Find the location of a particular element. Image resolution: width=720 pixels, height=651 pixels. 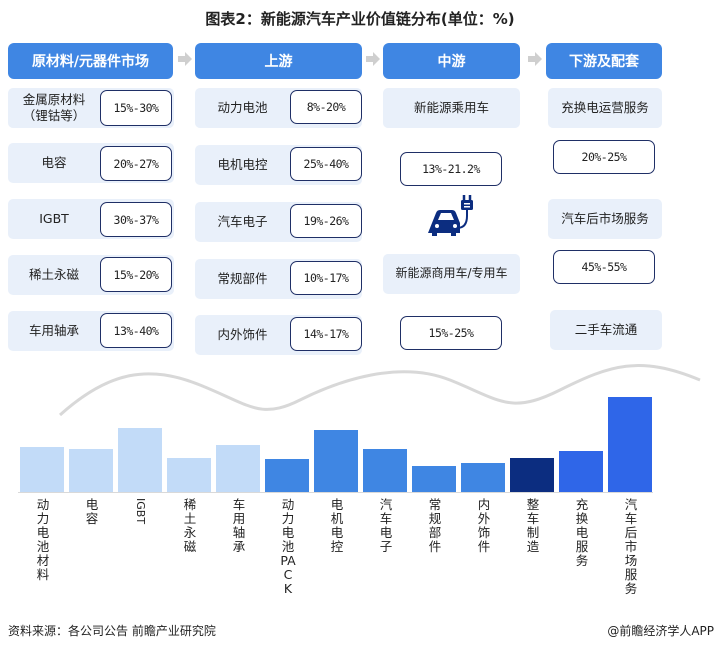

item-passenger-nev: 新能源乘用车 is located at coordinates (451, 108).